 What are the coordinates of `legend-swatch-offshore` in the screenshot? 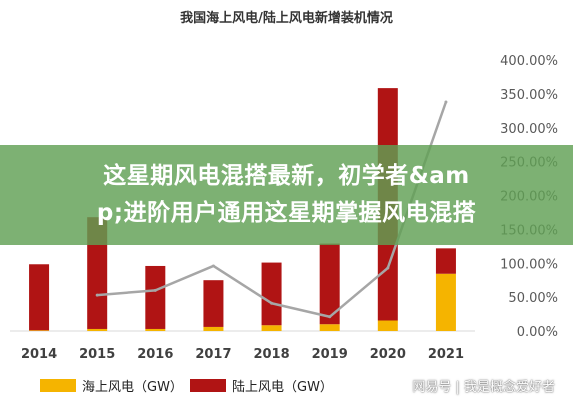 It's located at (58, 385).